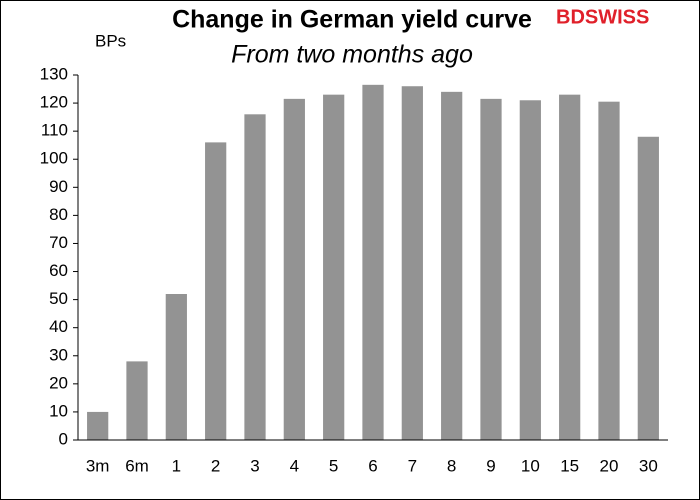  I want to click on x-tick-label: 3, so click(254, 465).